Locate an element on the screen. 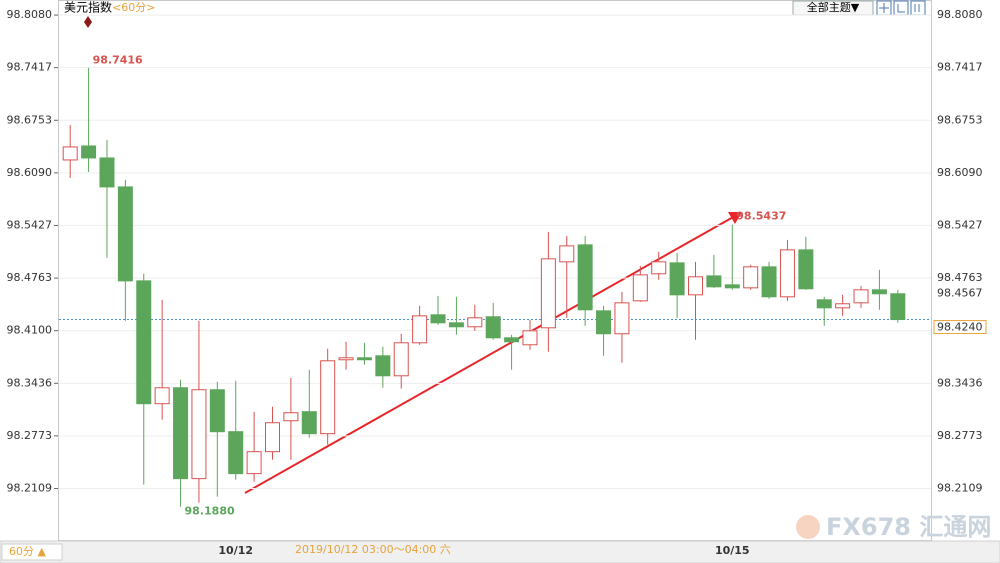 This screenshot has width=1000, height=563. y-tick-label: 98.3436 is located at coordinates (30, 382).